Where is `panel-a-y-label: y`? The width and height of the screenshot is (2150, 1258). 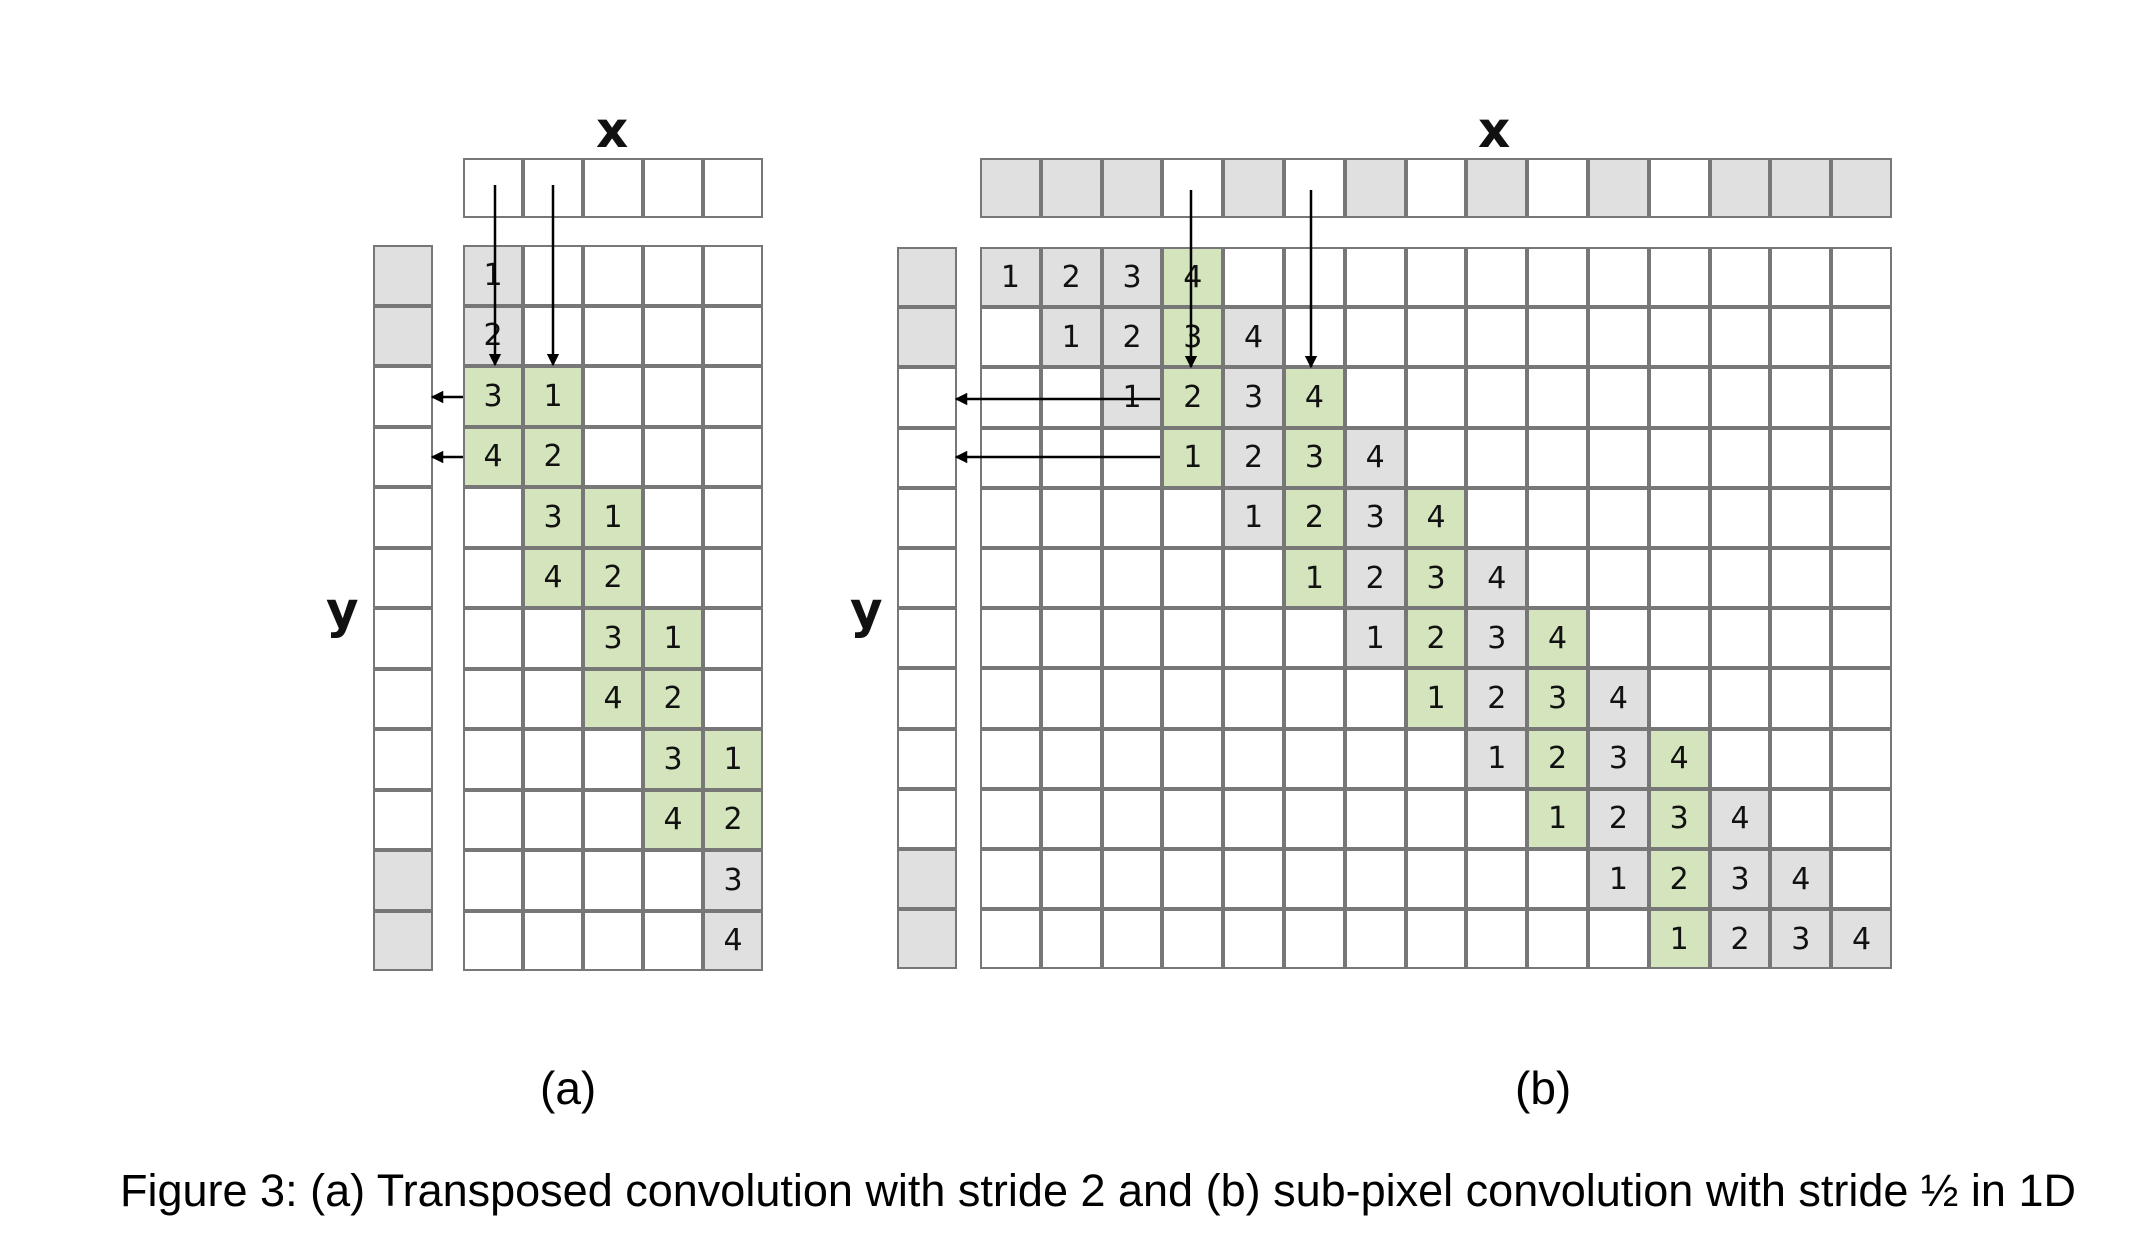
panel-a-y-label: y is located at coordinates (342, 610).